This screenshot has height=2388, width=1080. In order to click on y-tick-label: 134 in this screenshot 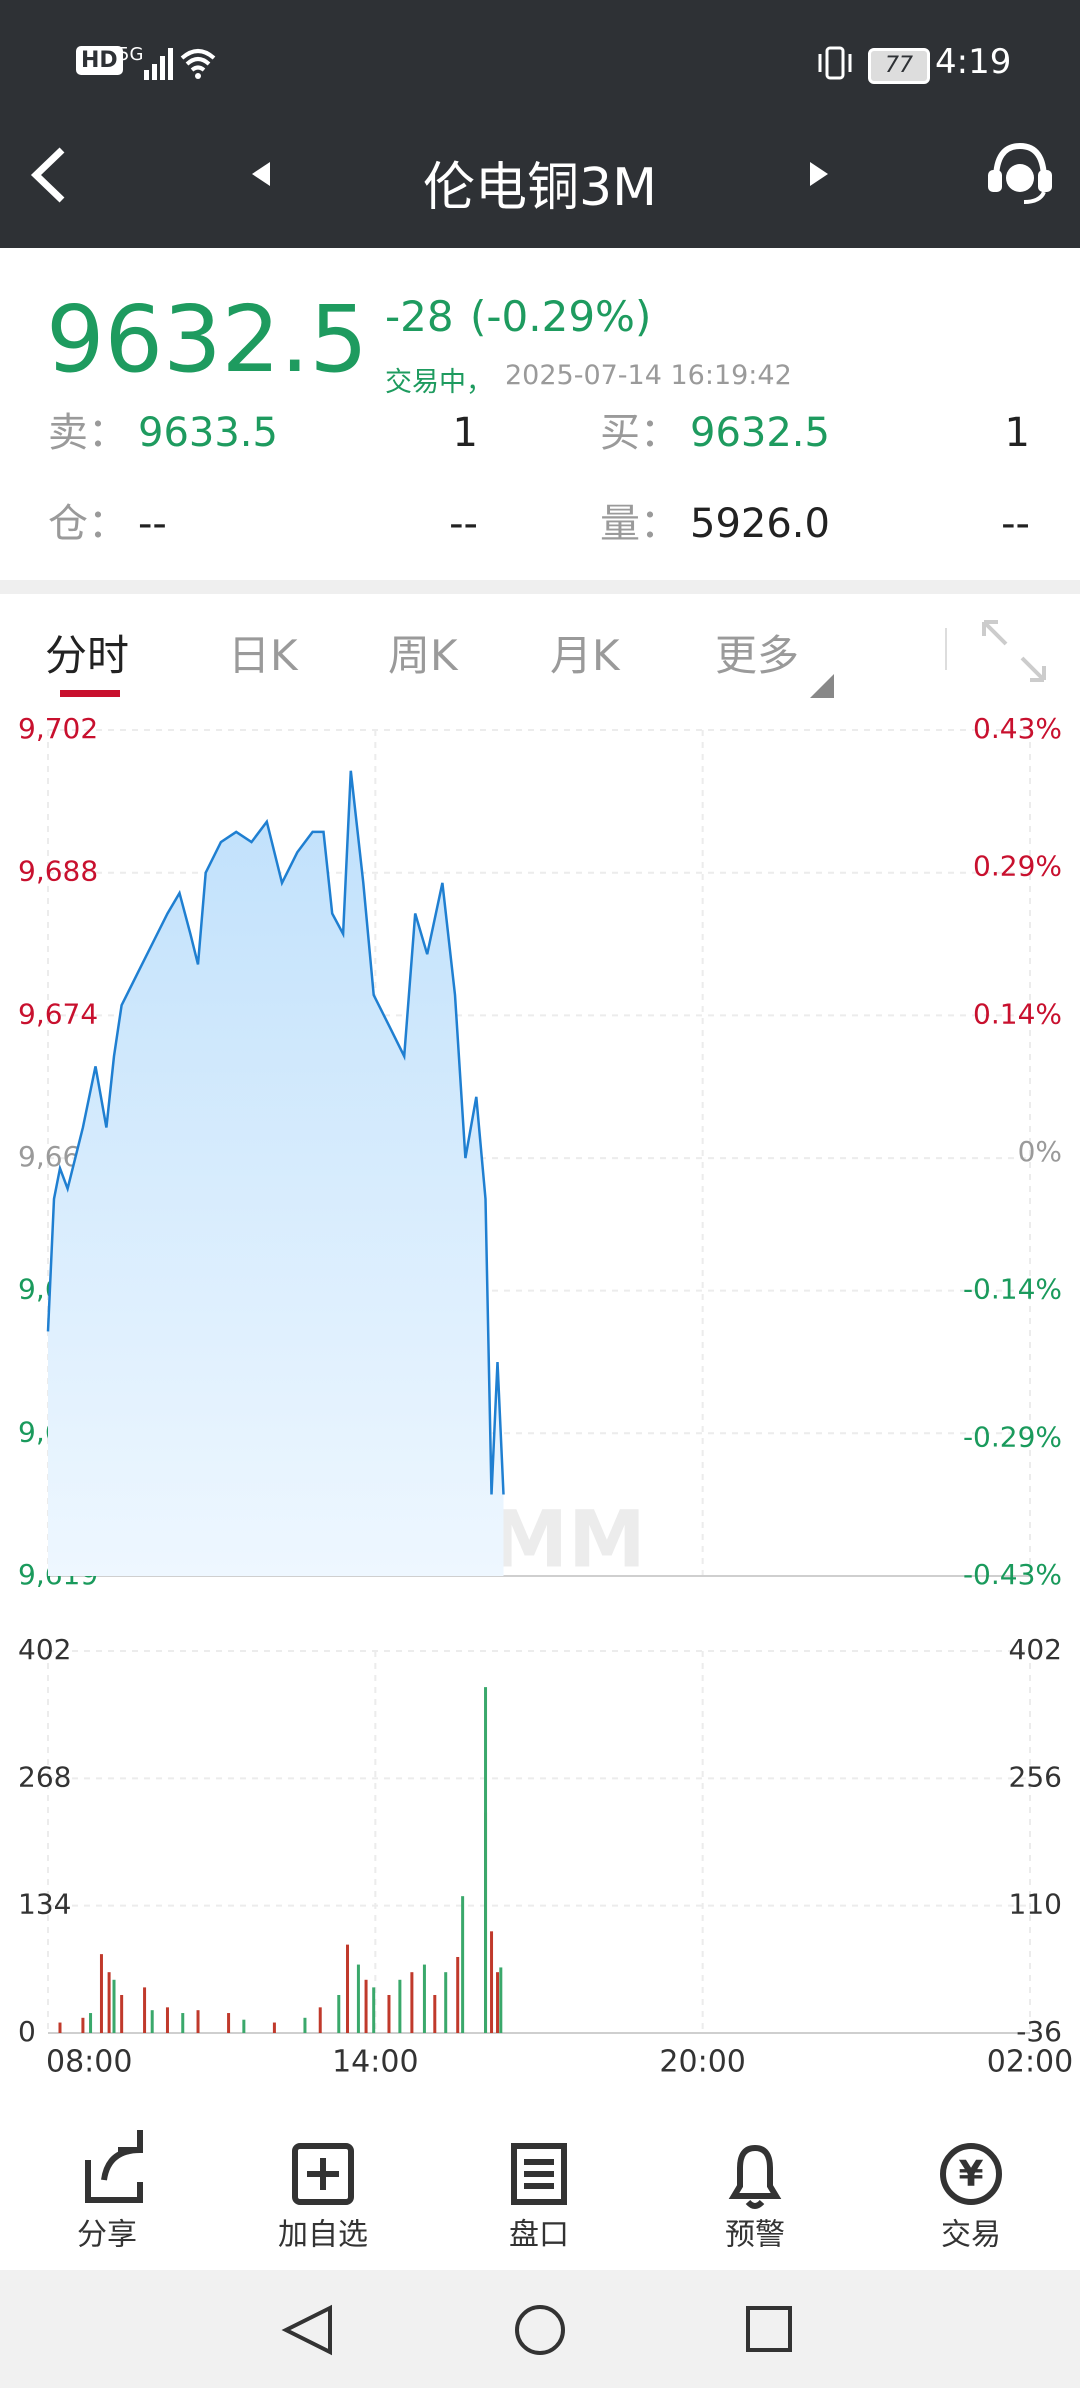, I will do `click(44, 1904)`.